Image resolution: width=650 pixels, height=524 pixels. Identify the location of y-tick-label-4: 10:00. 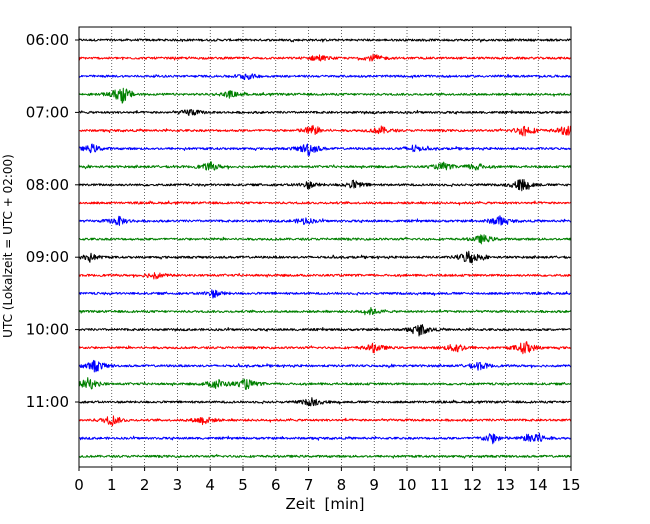
(47, 330).